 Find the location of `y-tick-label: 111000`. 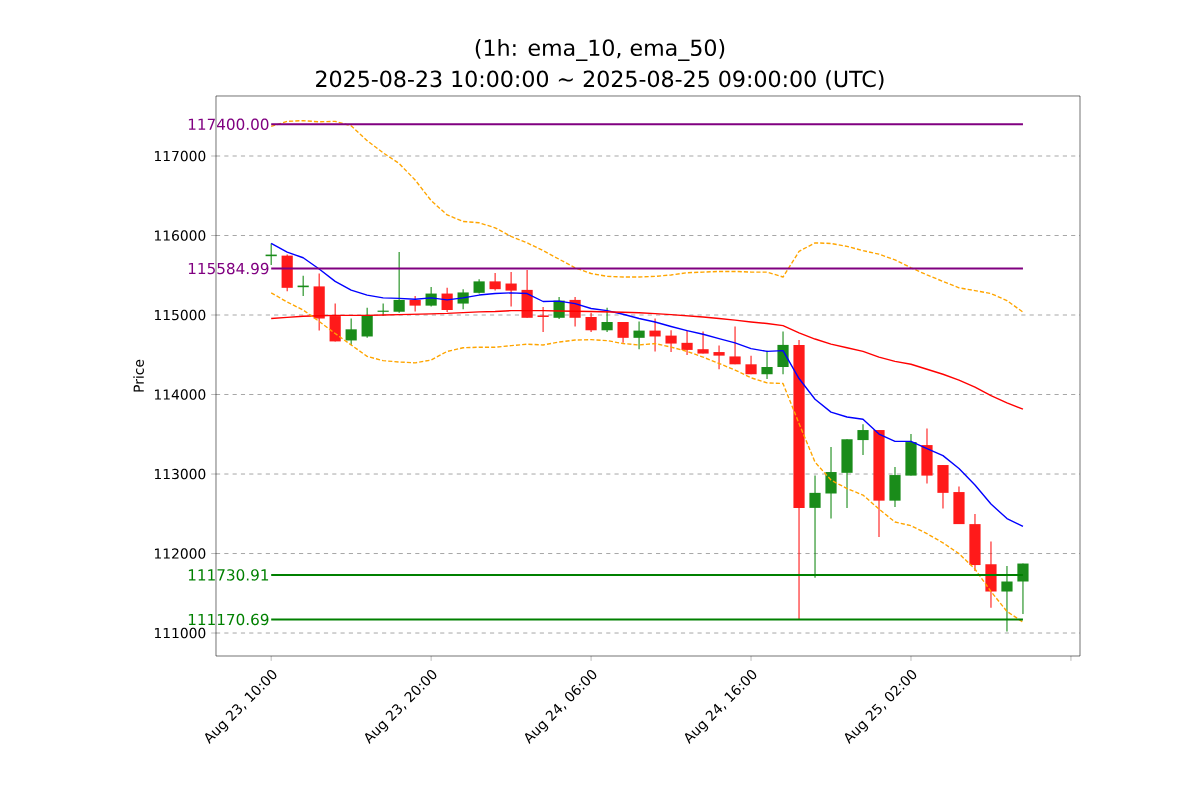

y-tick-label: 111000 is located at coordinates (180, 633).